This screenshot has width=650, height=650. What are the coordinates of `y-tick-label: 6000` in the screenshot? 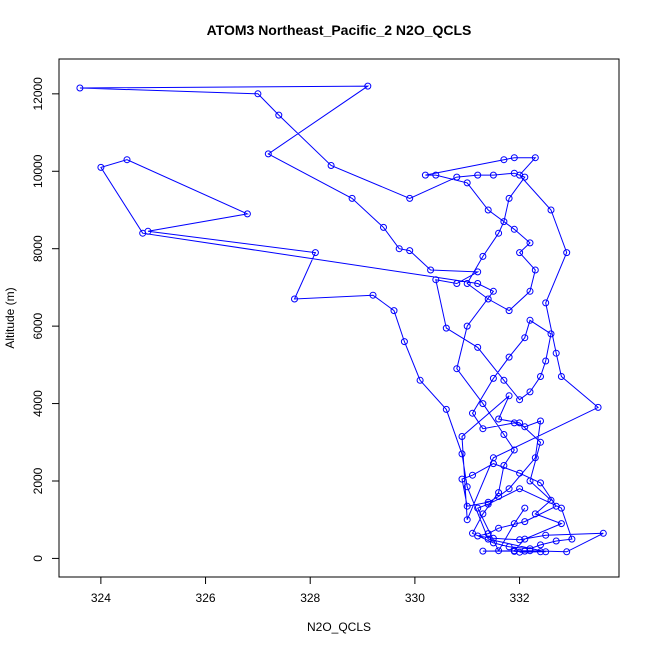 It's located at (38, 325).